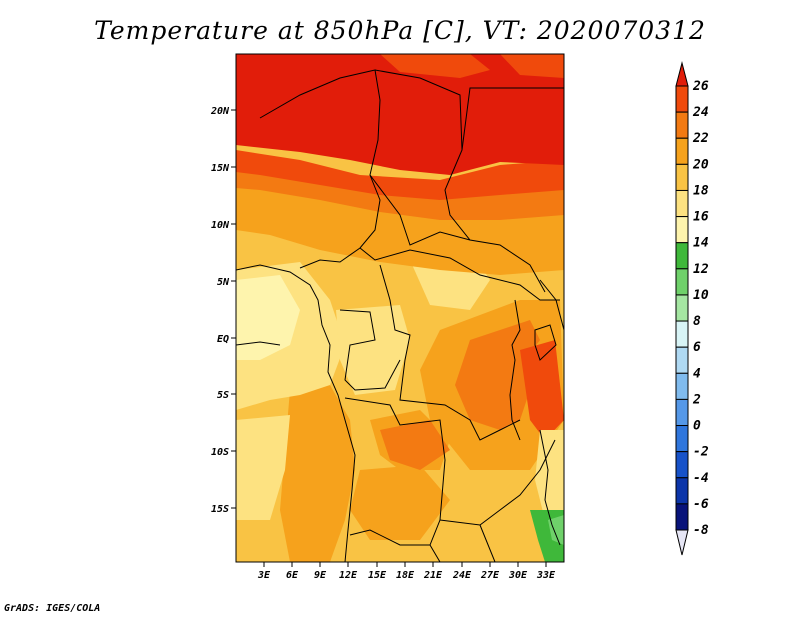 This screenshot has width=800, height=618. What do you see at coordinates (546, 575) in the screenshot?
I see `lon-label: 33E` at bounding box center [546, 575].